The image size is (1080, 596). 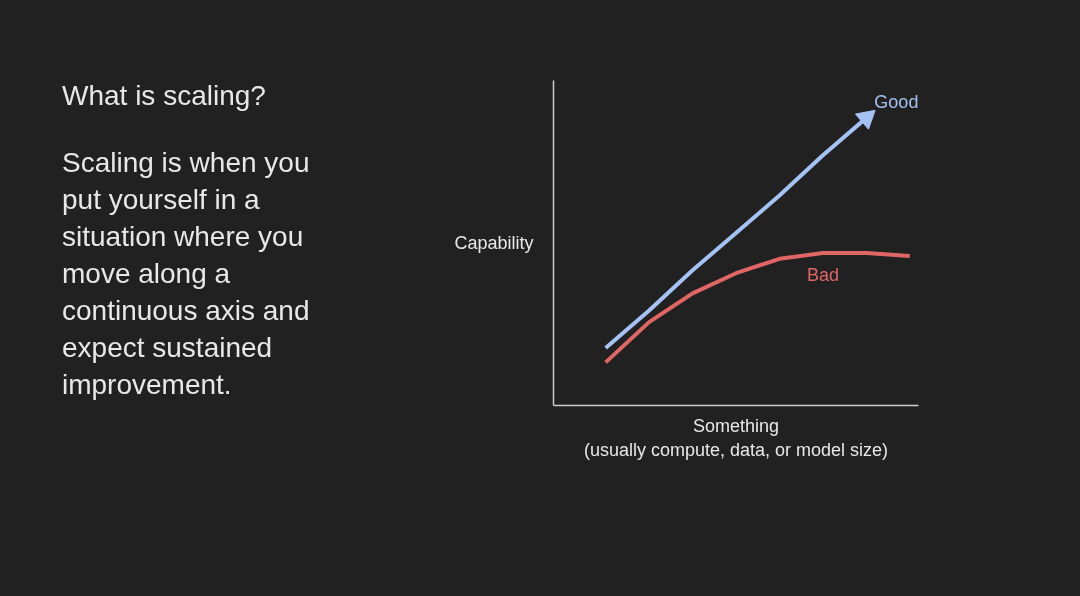 I want to click on text: What is scaling?, so click(x=164, y=96).